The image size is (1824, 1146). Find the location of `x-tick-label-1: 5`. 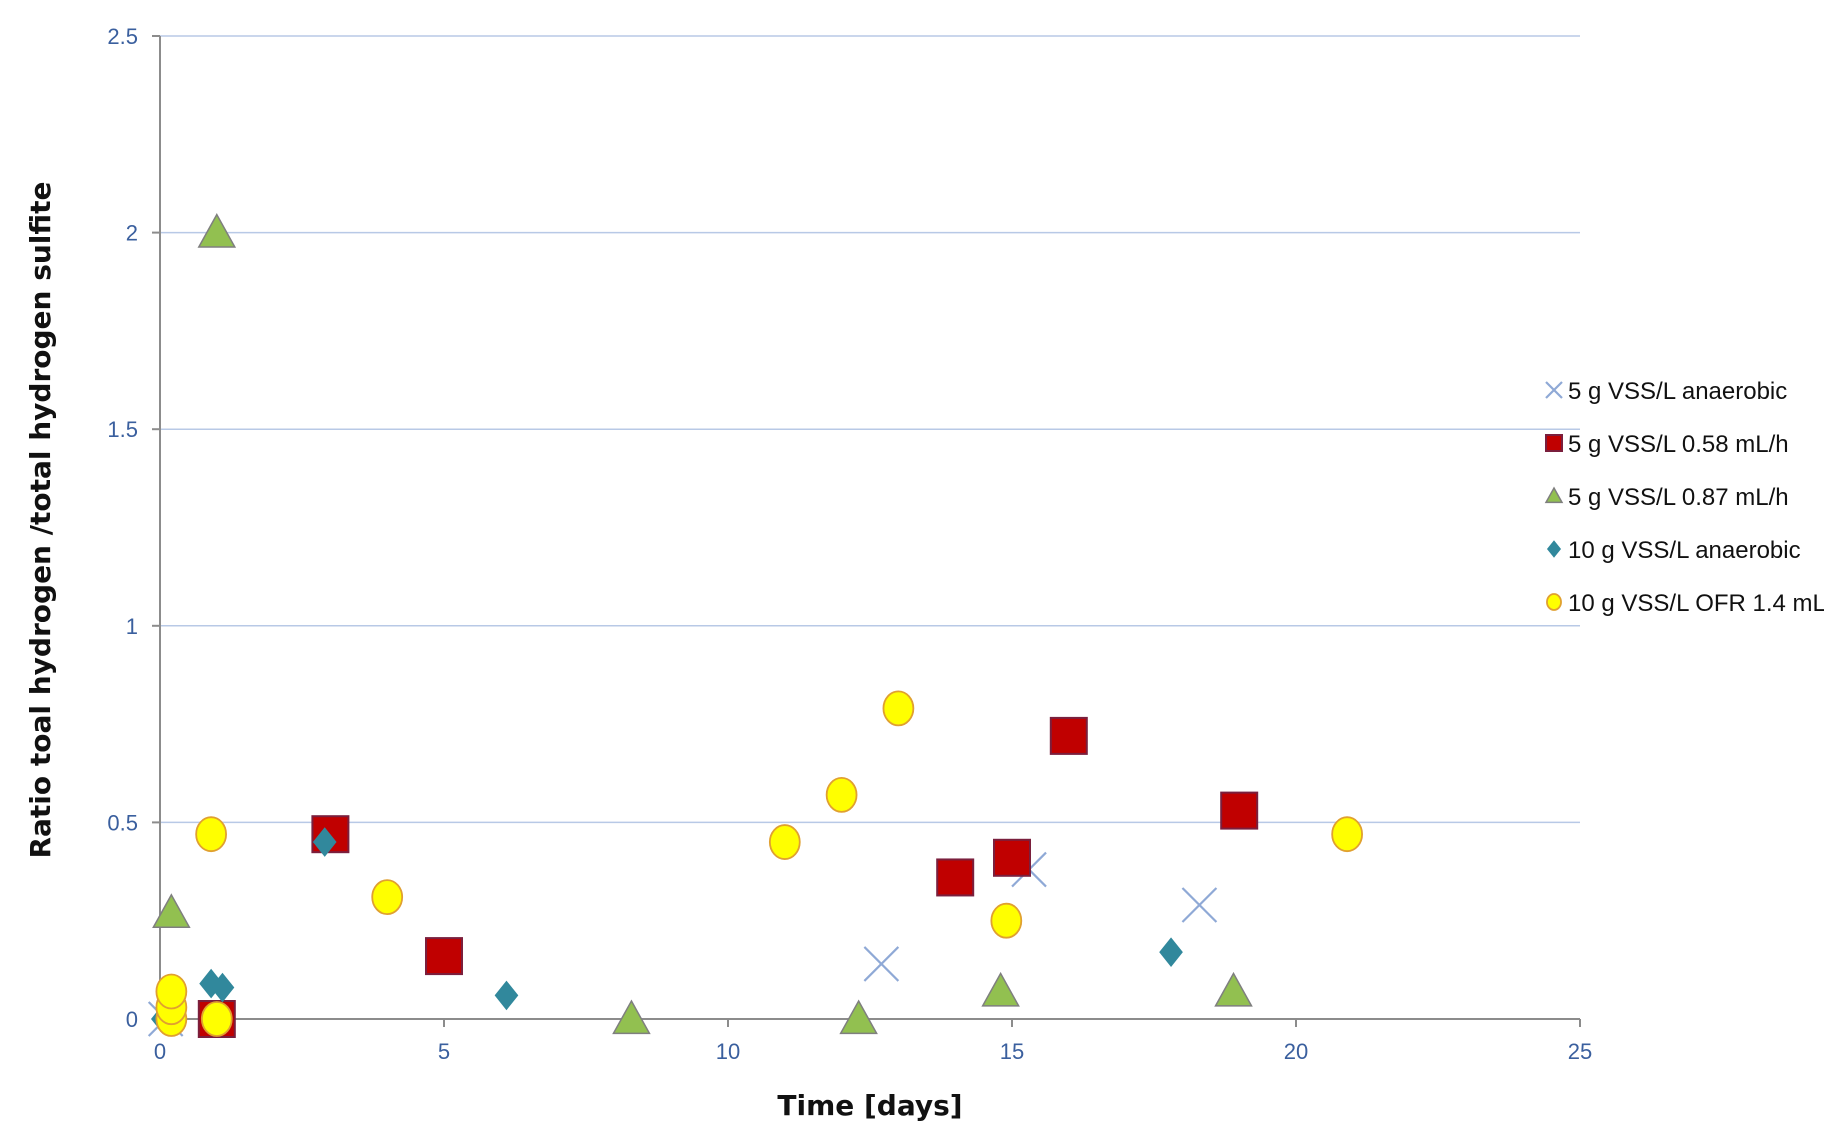

x-tick-label-1: 5 is located at coordinates (444, 1051).